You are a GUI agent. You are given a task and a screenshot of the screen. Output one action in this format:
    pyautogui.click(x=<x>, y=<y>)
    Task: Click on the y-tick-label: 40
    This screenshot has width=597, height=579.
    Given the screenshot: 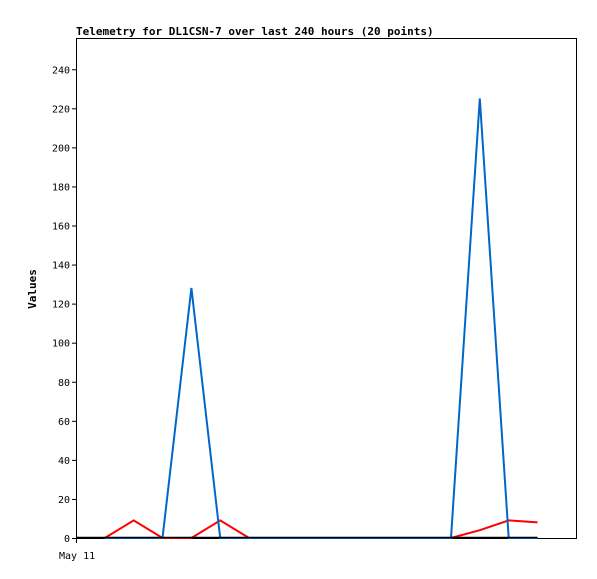 What is the action you would take?
    pyautogui.click(x=64, y=461)
    